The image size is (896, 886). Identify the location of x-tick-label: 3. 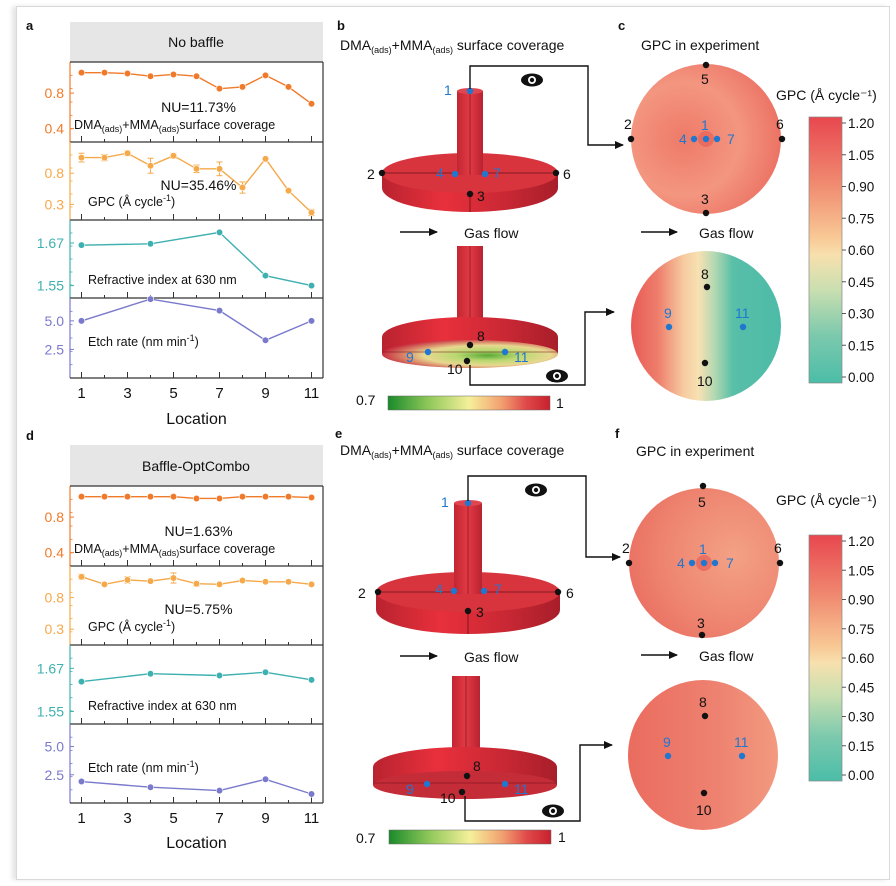
(127, 393).